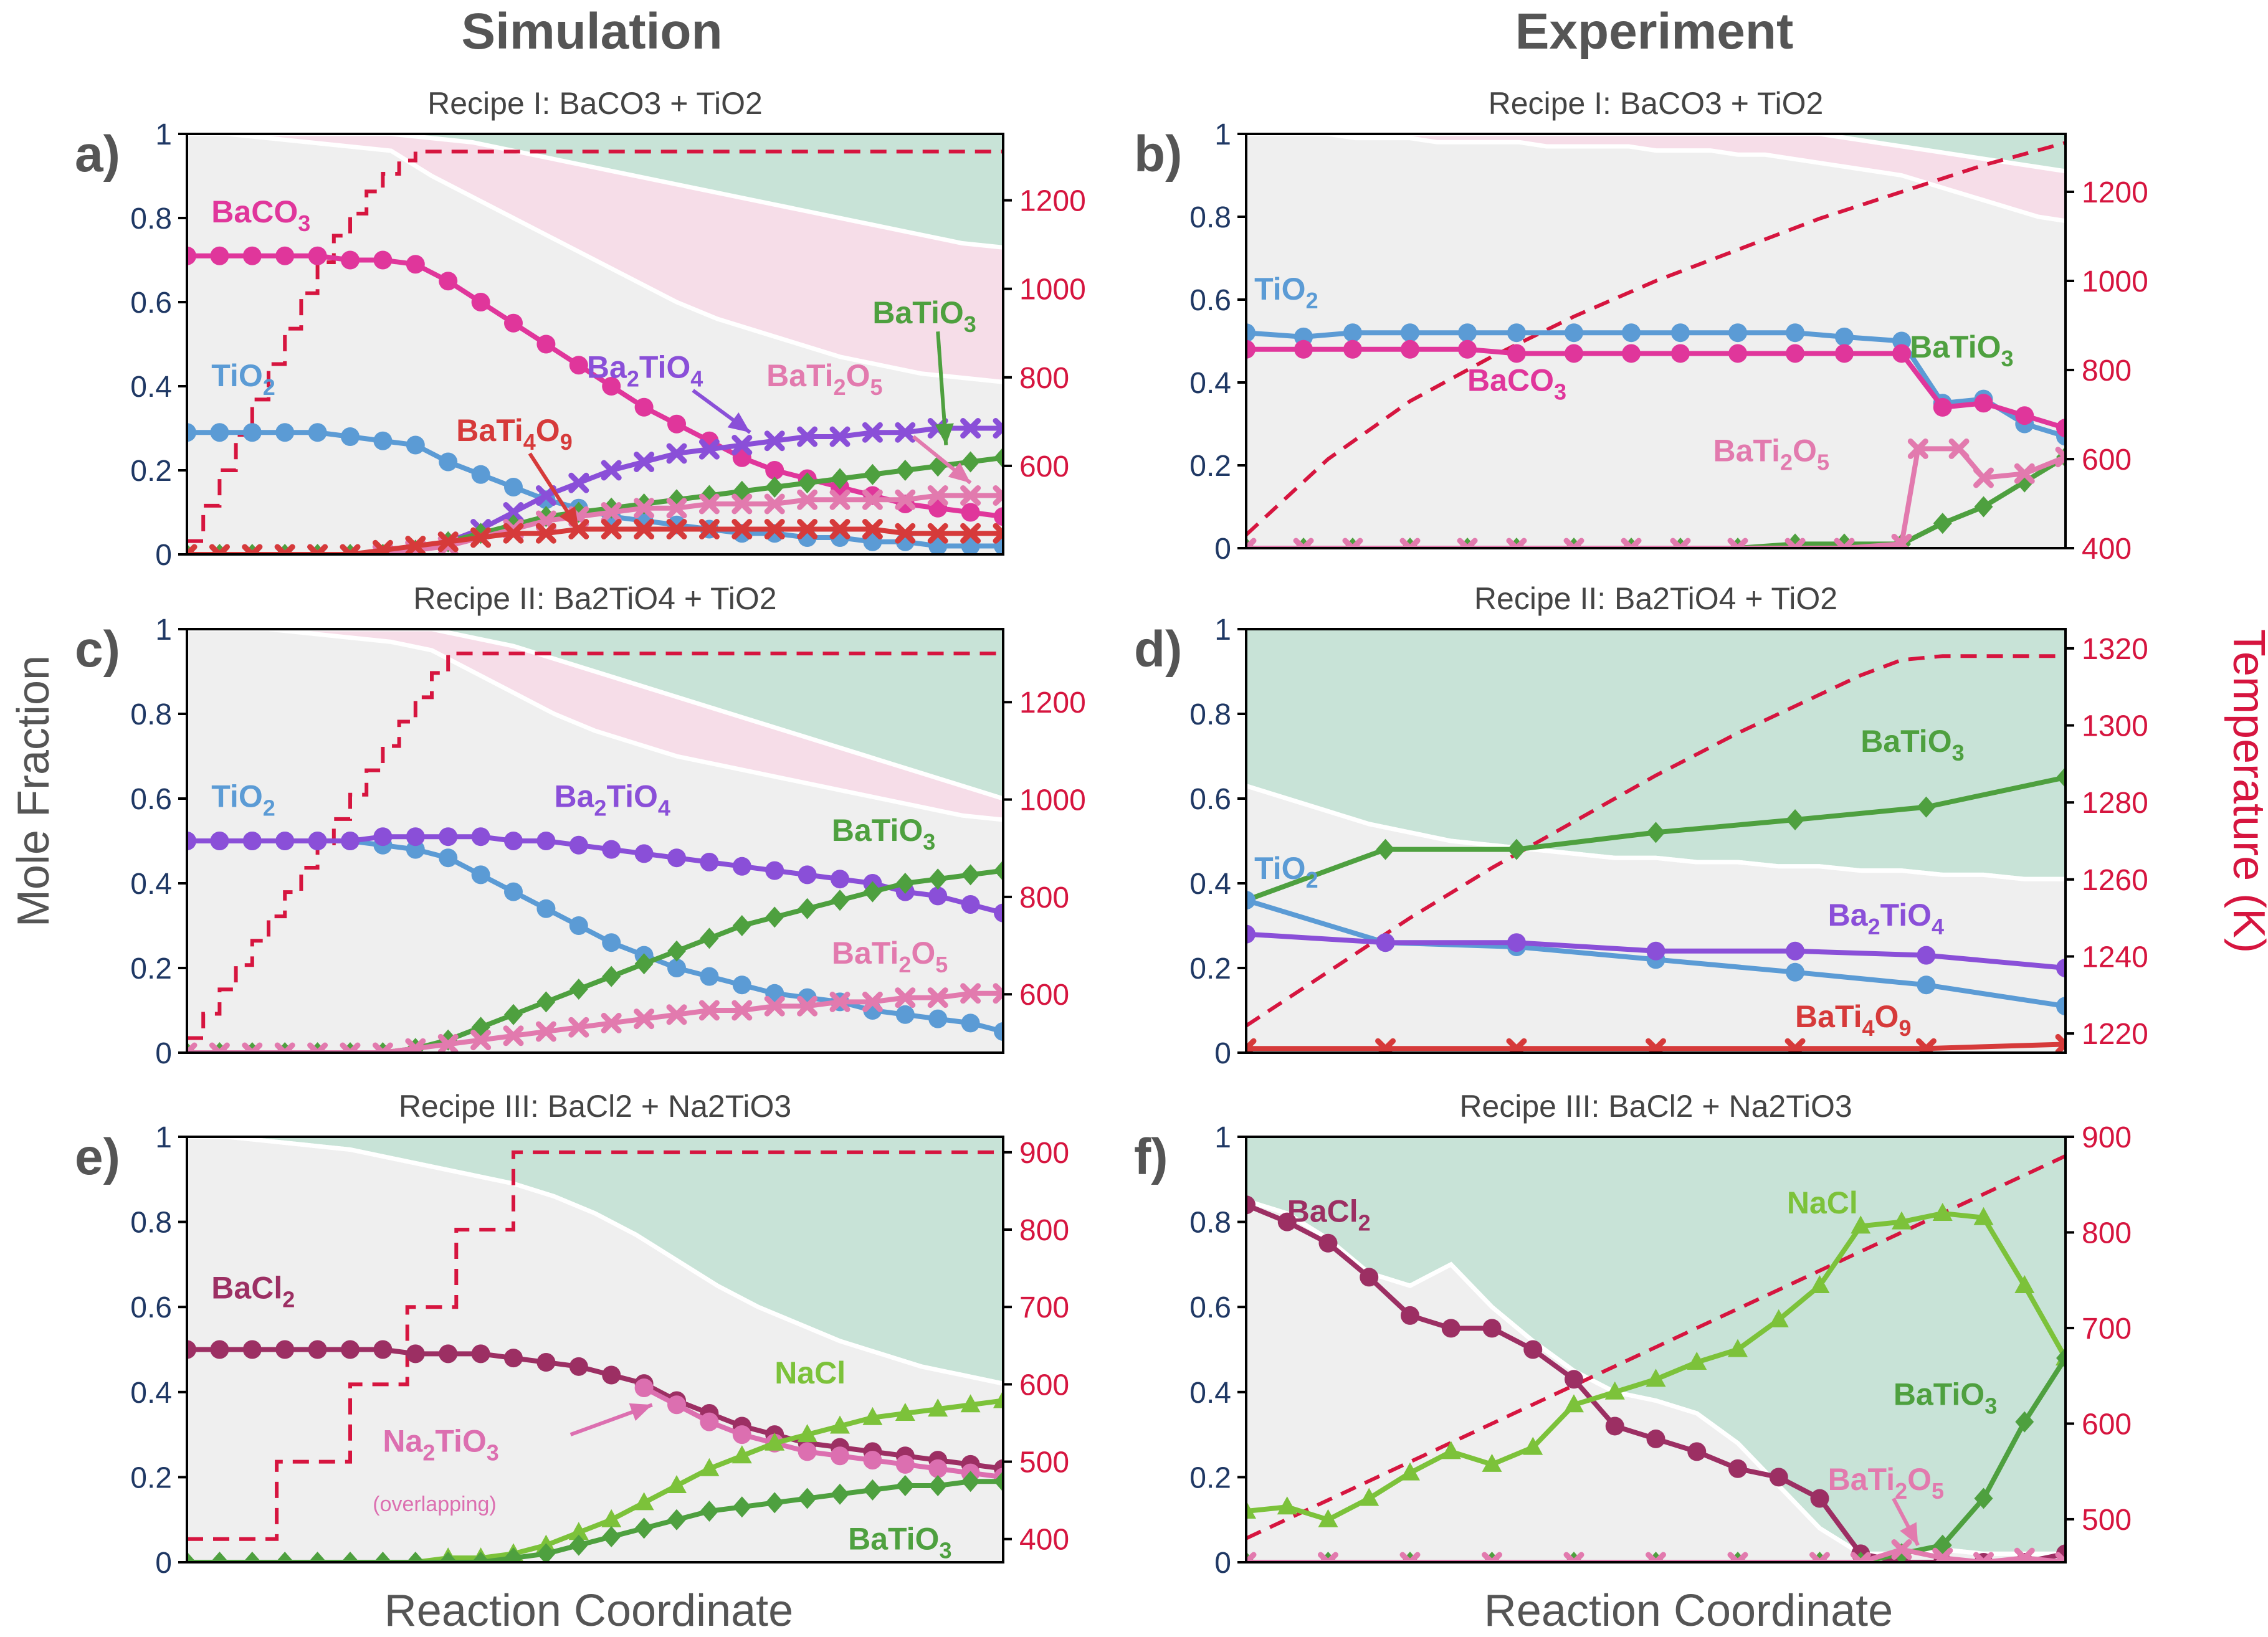 This screenshot has width=2268, height=1637. What do you see at coordinates (98, 650) in the screenshot?
I see `panel-c-label: c)` at bounding box center [98, 650].